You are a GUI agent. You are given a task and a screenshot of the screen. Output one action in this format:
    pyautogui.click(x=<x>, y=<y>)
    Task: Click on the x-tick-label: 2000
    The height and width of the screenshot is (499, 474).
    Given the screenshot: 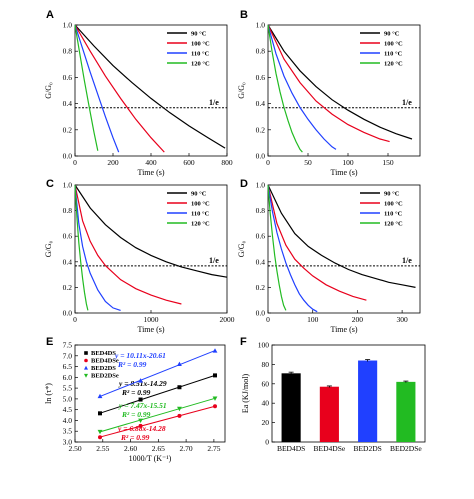 What is the action you would take?
    pyautogui.click(x=227, y=319)
    